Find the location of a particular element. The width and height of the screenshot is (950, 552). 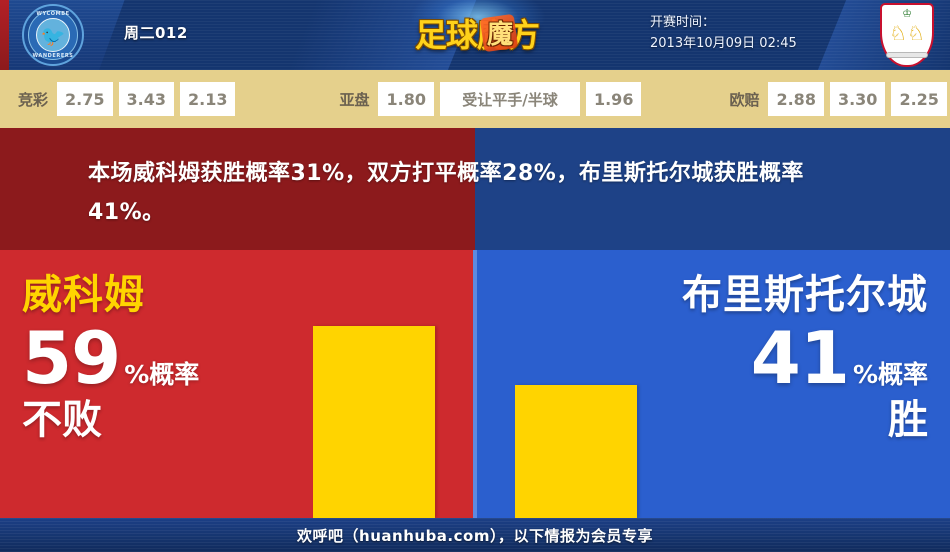

panel-divider is located at coordinates (475, 384).